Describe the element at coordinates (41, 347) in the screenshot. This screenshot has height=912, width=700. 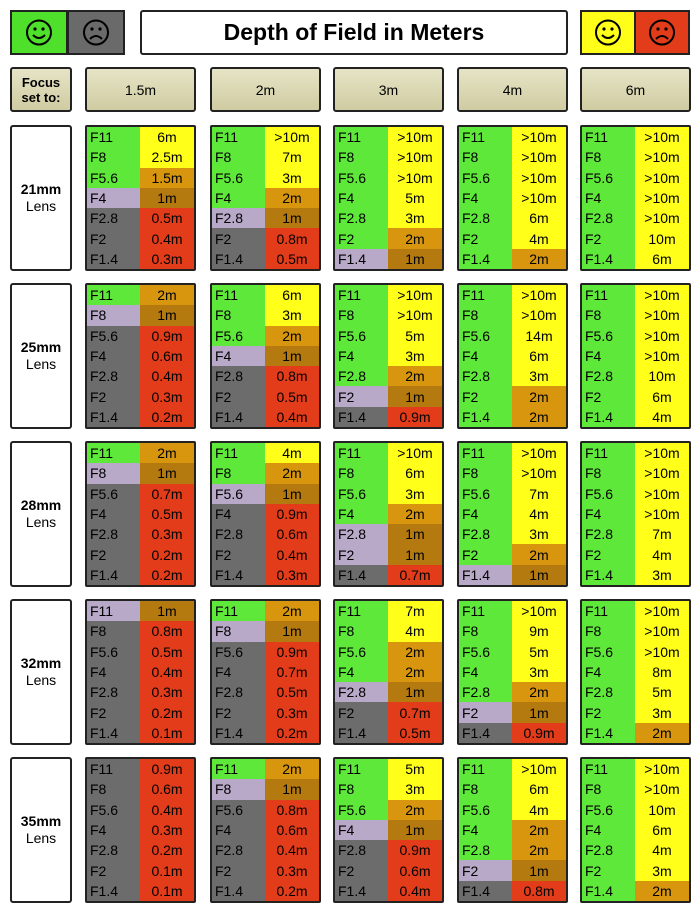
I see `lens-name: 25mm` at that location.